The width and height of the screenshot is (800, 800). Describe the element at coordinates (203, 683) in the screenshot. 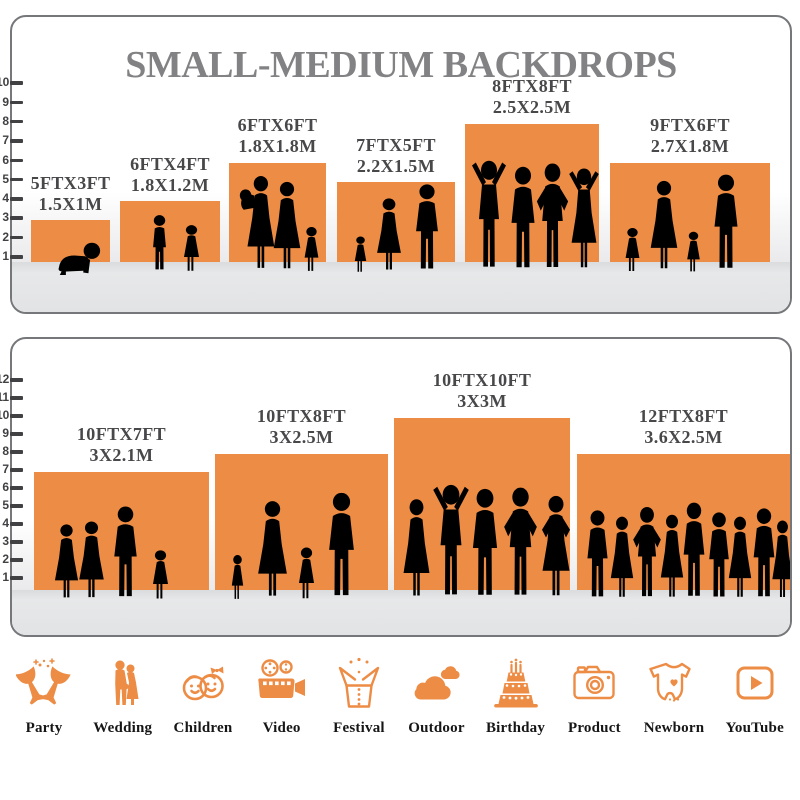

I see `children-icon` at that location.